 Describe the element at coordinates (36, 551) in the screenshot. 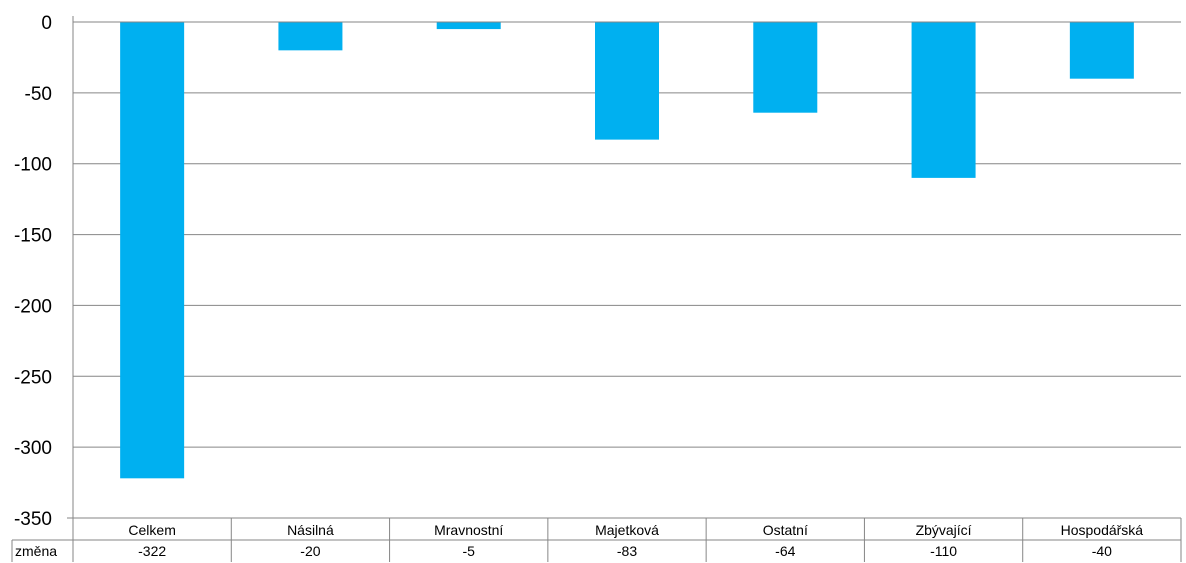

I see `table-row-label: změna` at that location.